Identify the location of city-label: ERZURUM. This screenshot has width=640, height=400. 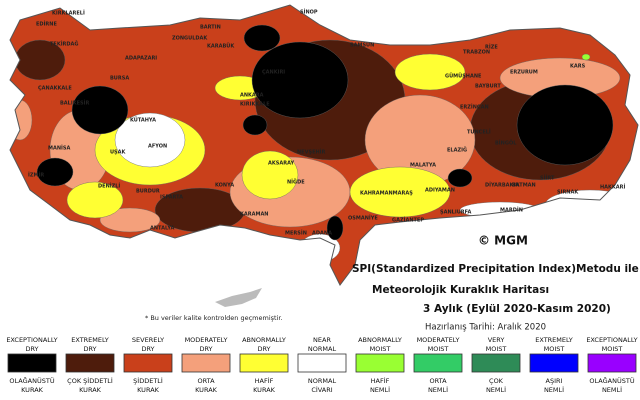
(524, 73).